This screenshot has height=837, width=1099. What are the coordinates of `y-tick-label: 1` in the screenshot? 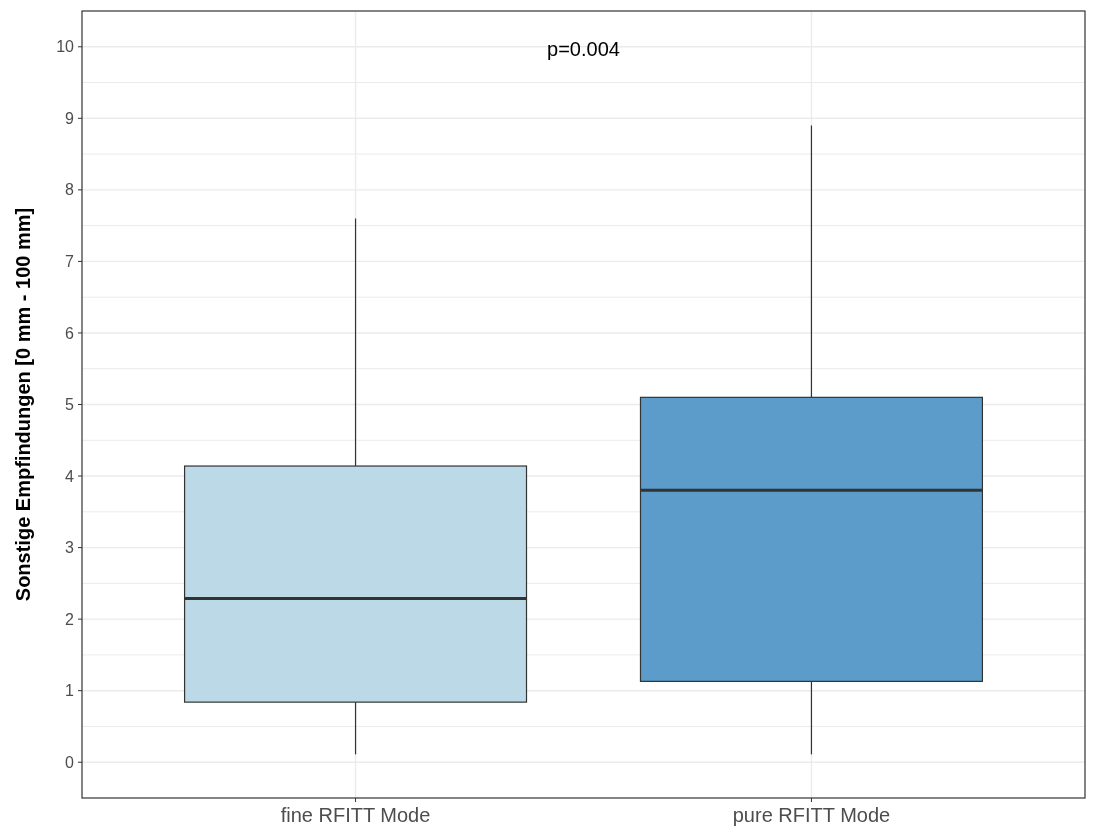 It's located at (70, 691).